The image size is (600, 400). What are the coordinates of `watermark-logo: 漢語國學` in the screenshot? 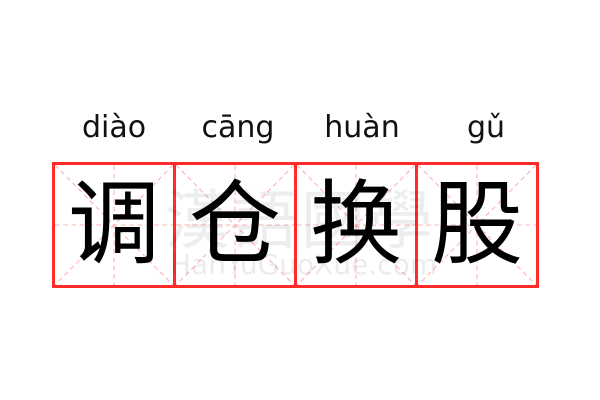 It's located at (301, 222).